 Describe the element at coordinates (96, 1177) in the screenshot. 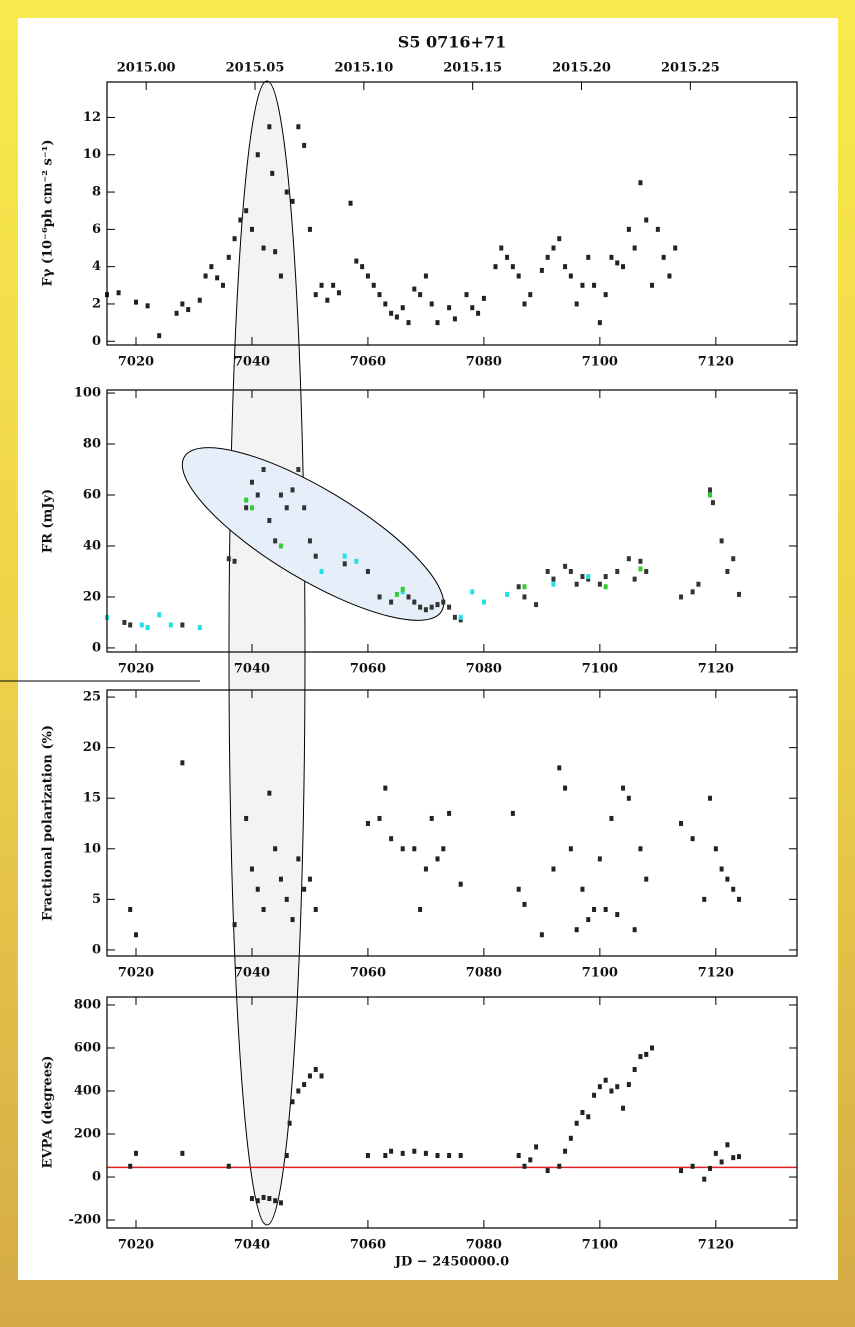

I see `y-tick-label: 0` at that location.